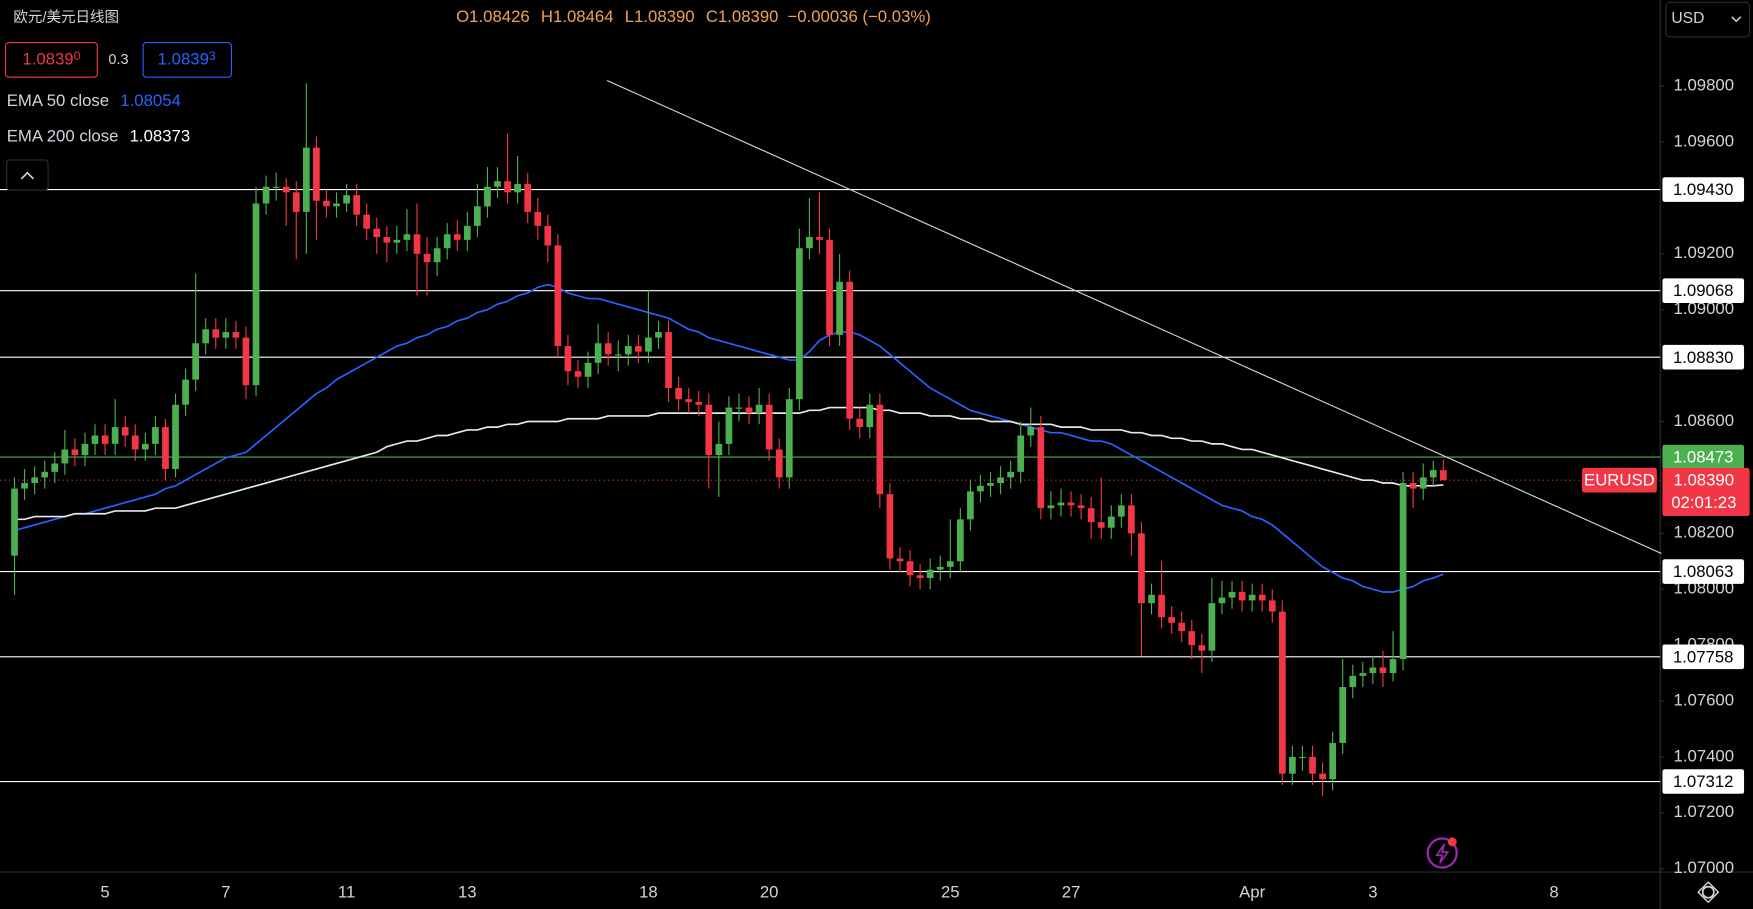  What do you see at coordinates (1736, 19) in the screenshot?
I see `dropdown-icon` at bounding box center [1736, 19].